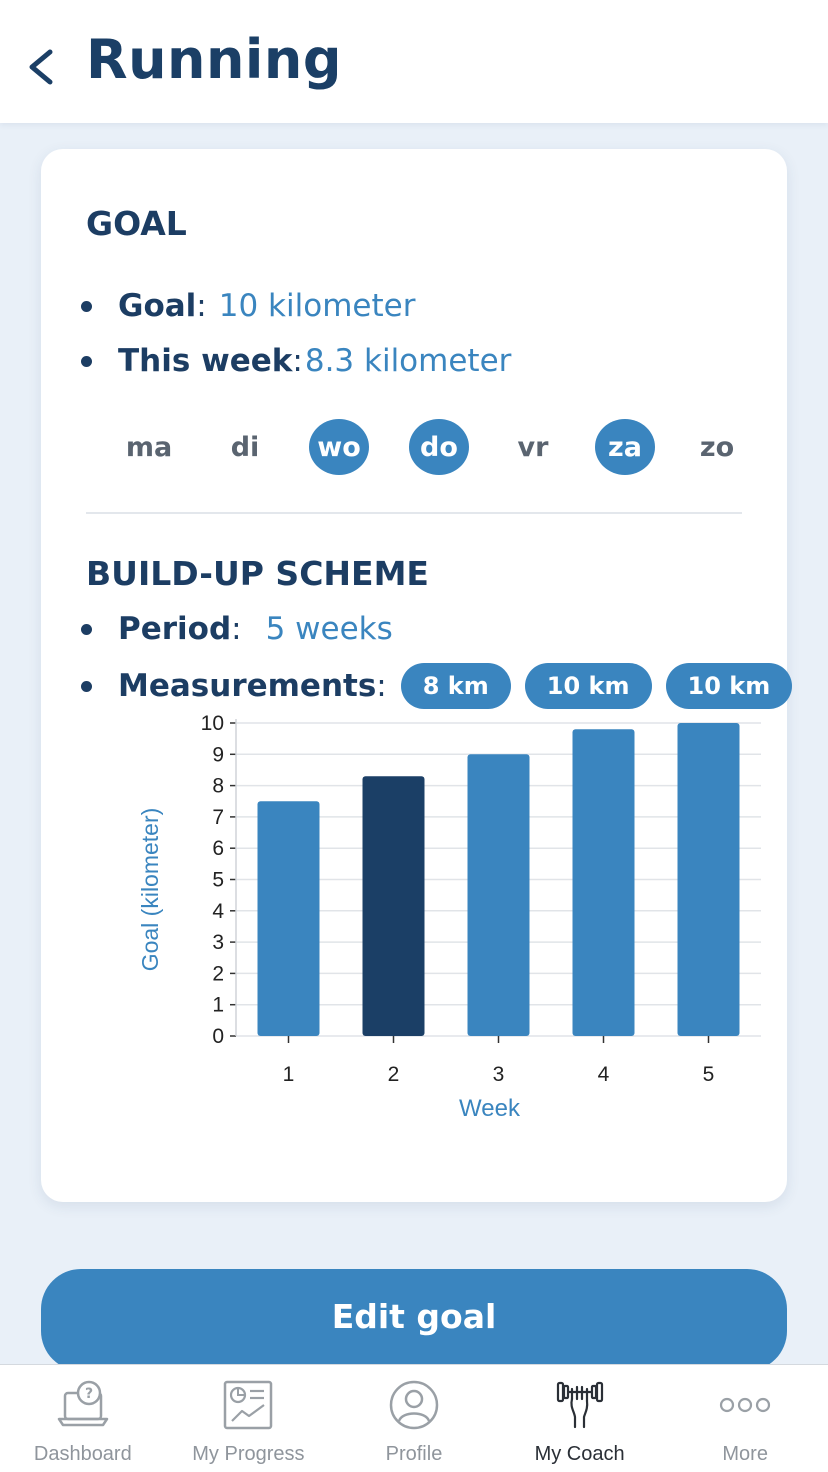 This screenshot has height=1472, width=828. What do you see at coordinates (201, 306) in the screenshot?
I see `goal-colon: :` at bounding box center [201, 306].